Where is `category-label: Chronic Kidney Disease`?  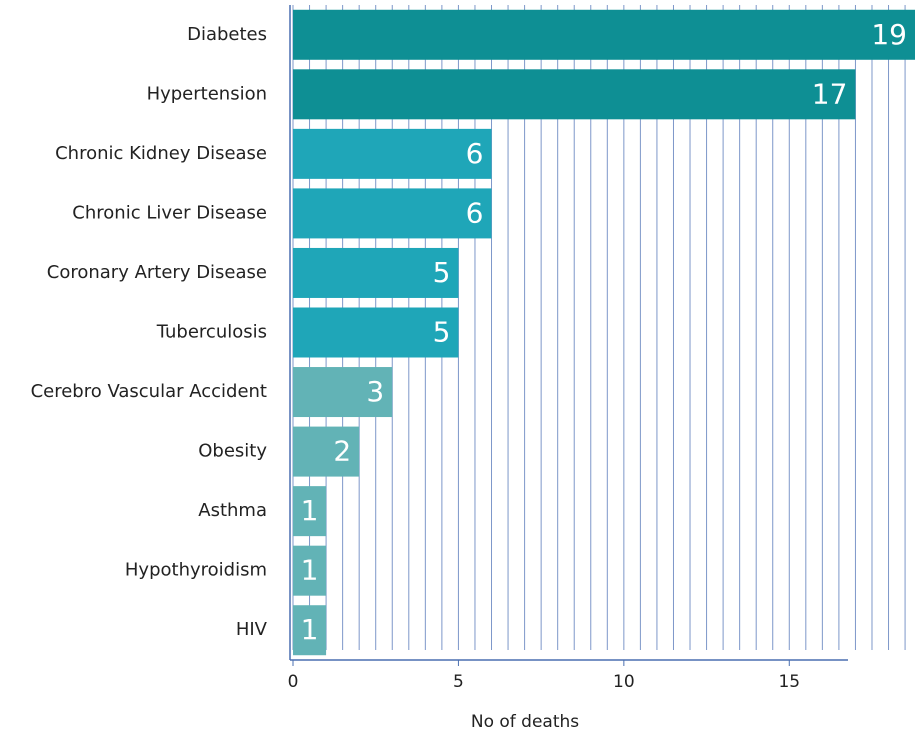 category-label: Chronic Kidney Disease is located at coordinates (161, 153).